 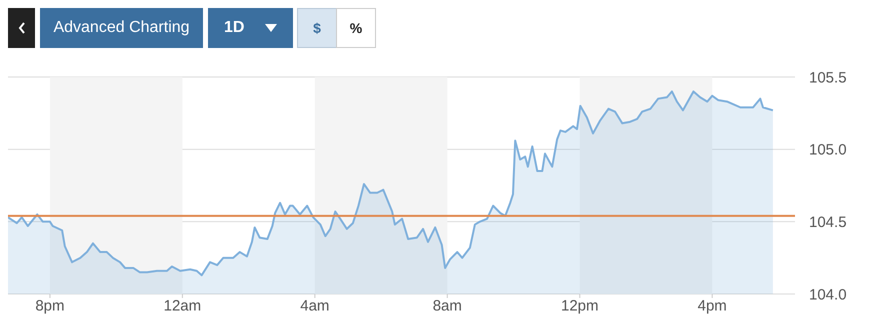 What do you see at coordinates (828, 295) in the screenshot?
I see `y-tick-label: 104.0` at bounding box center [828, 295].